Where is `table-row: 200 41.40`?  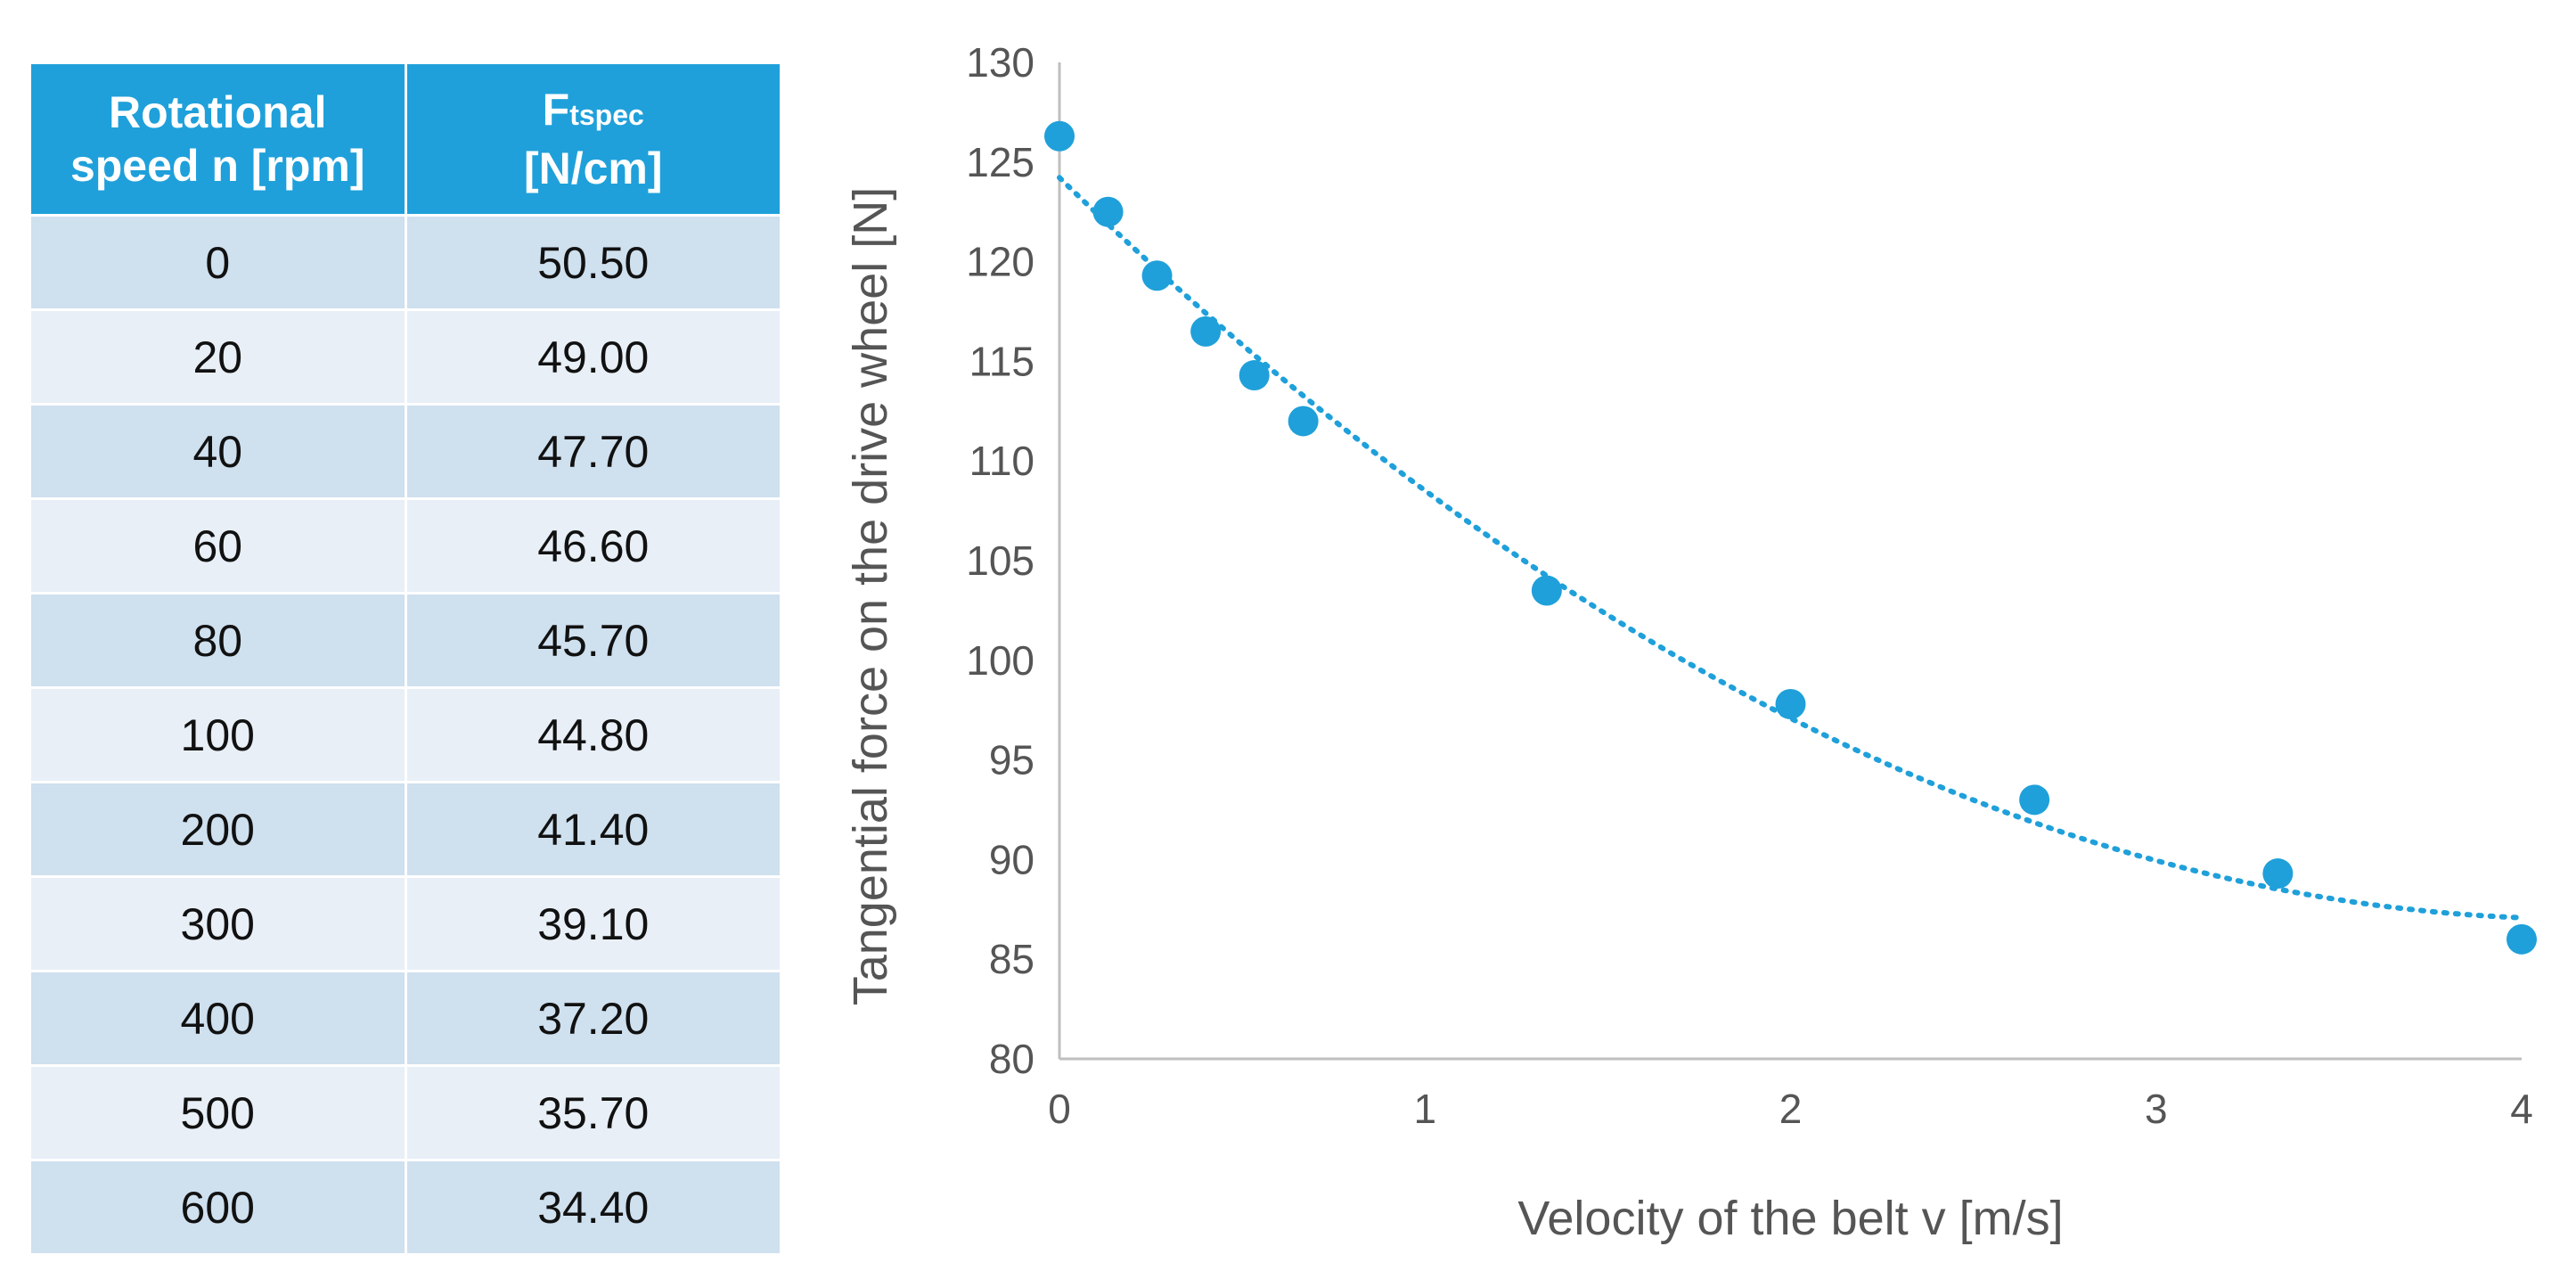 table-row: 200 41.40 is located at coordinates (405, 829).